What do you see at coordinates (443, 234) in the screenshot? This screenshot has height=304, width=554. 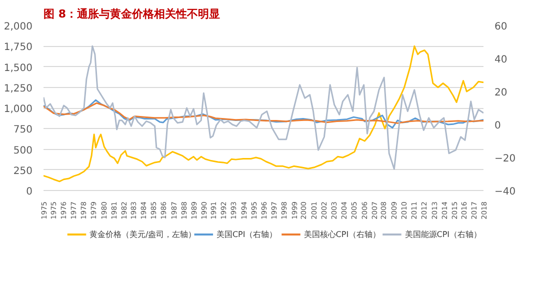 I see `legend-label: 美国能源CPI（右轴）` at bounding box center [443, 234].